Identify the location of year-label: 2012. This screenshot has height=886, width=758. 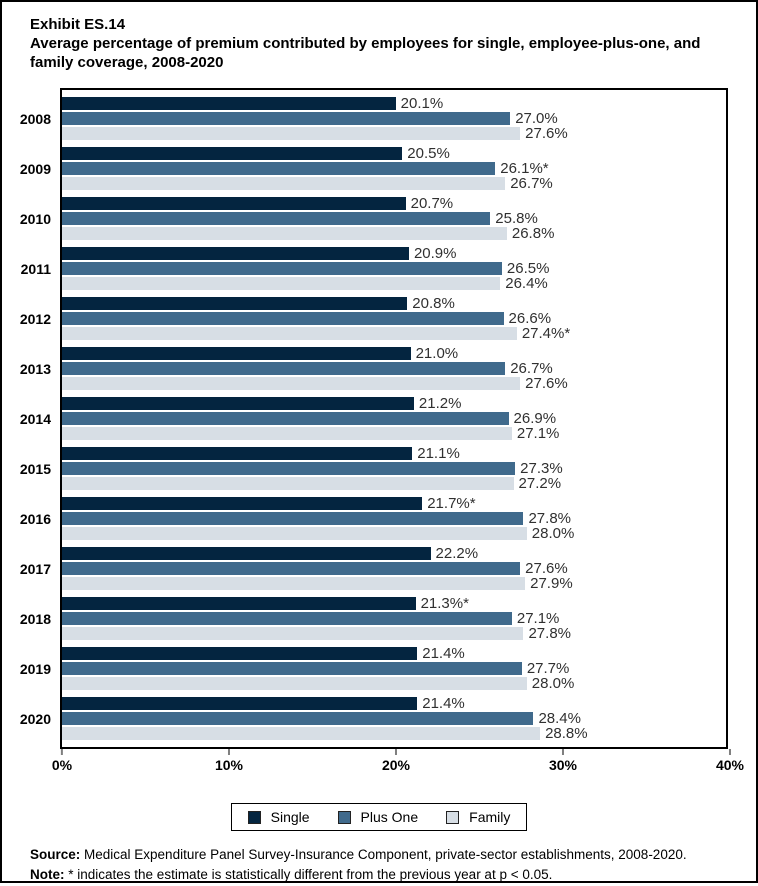
(35, 318).